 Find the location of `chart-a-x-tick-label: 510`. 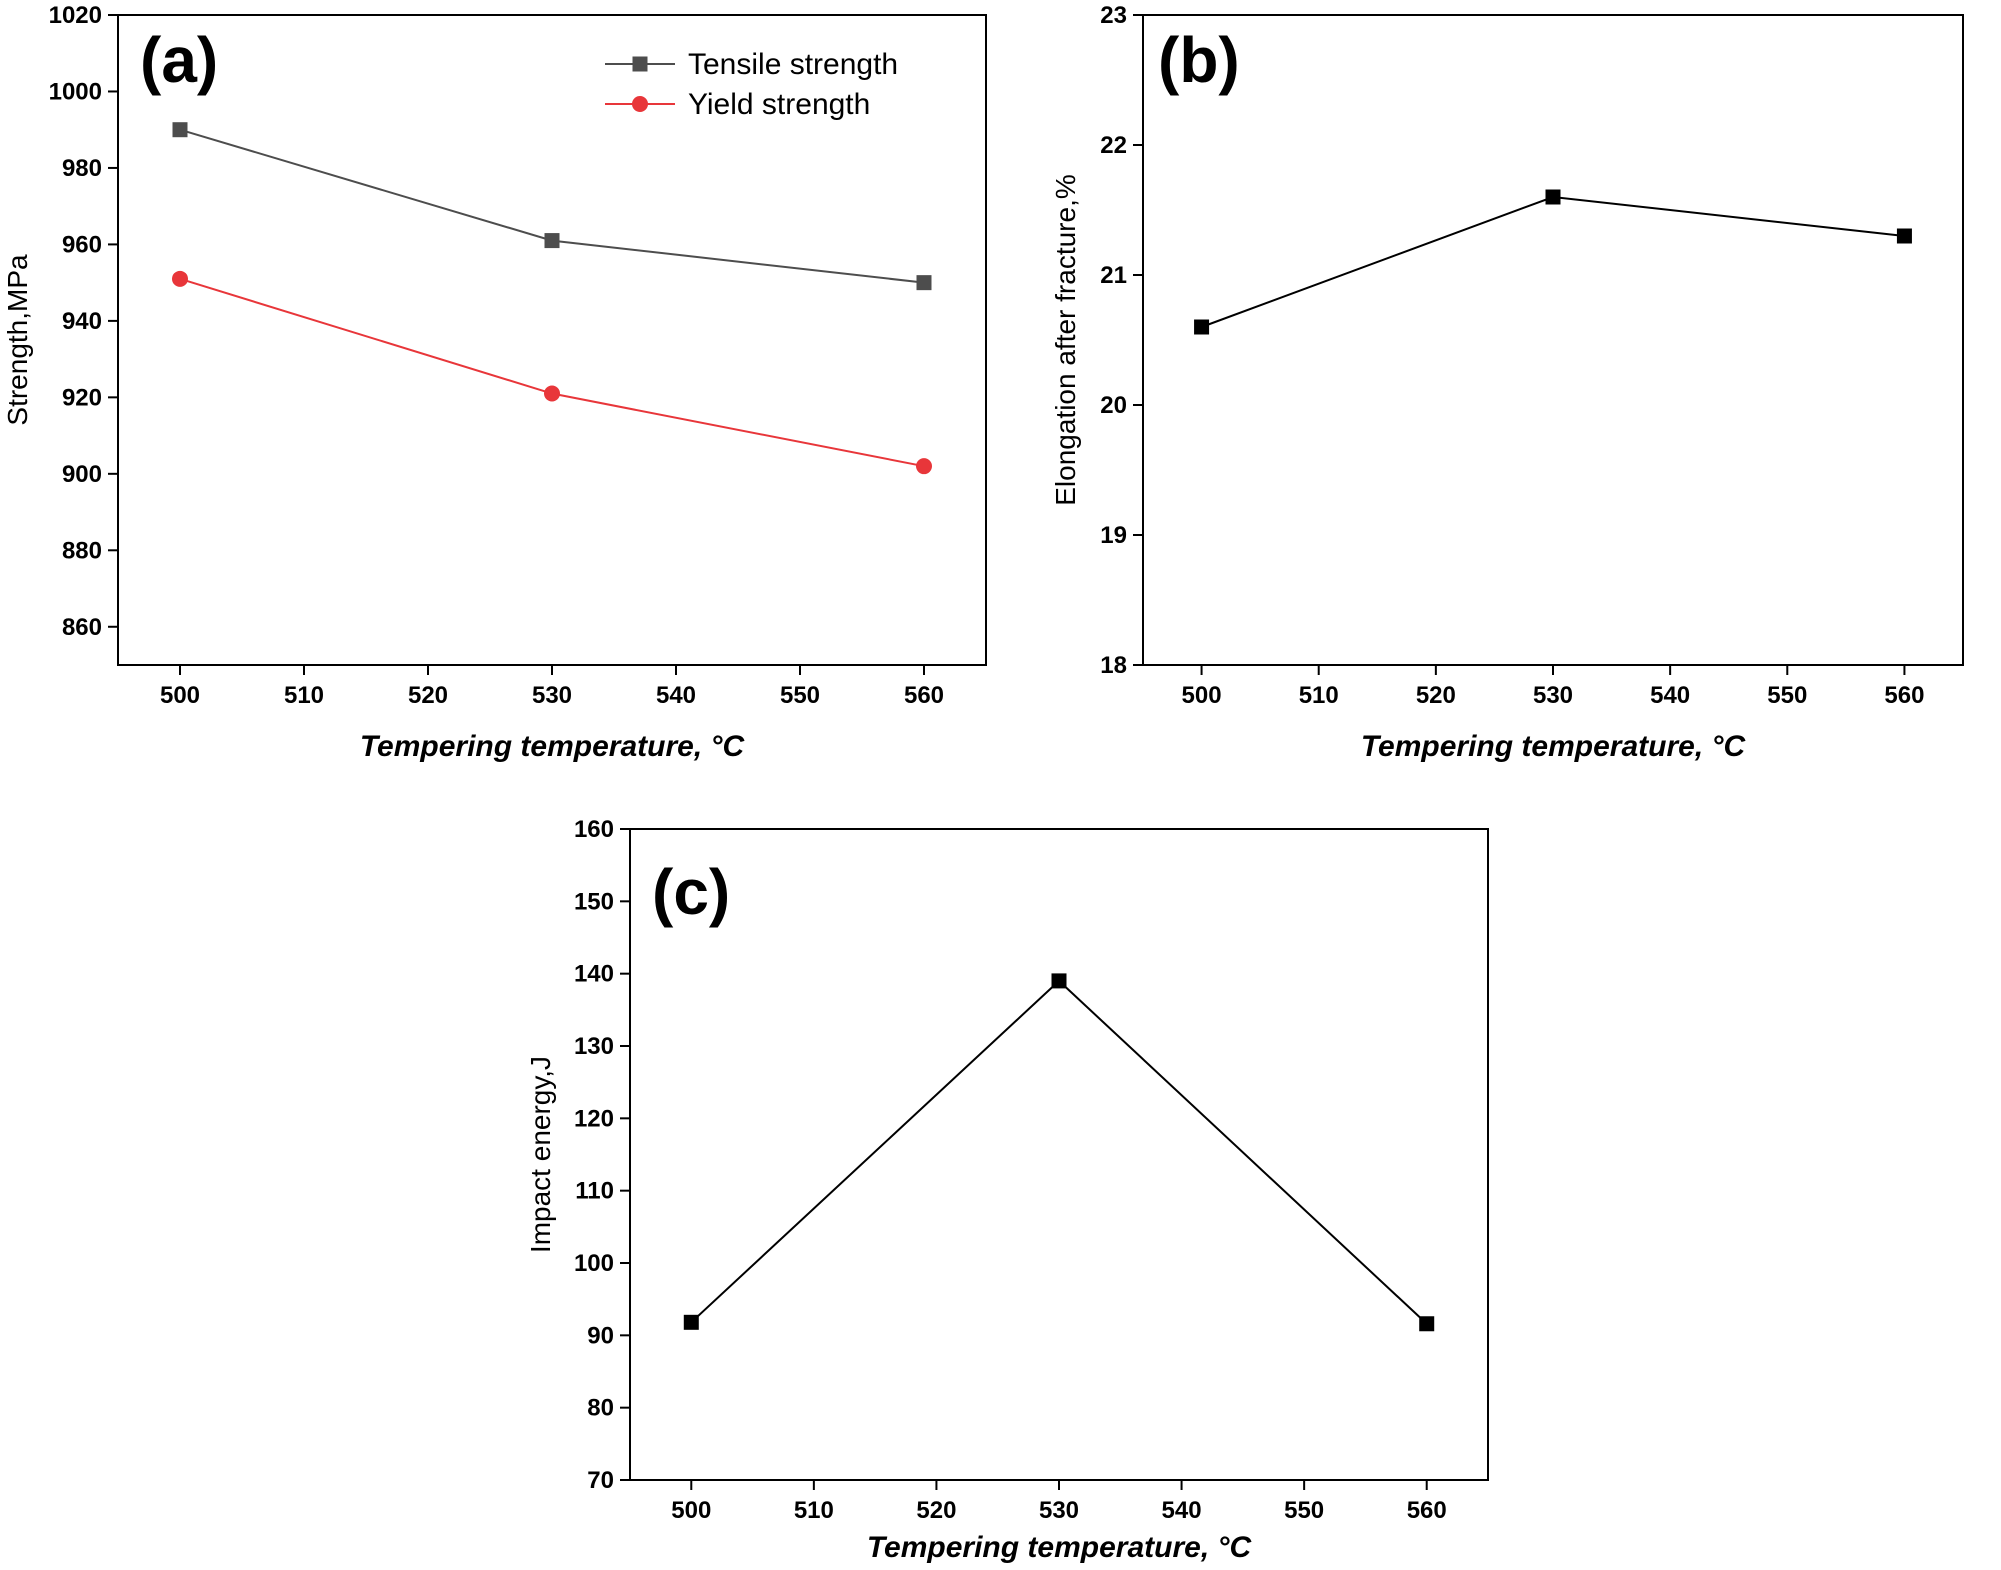

chart-a-x-tick-label: 510 is located at coordinates (304, 695).